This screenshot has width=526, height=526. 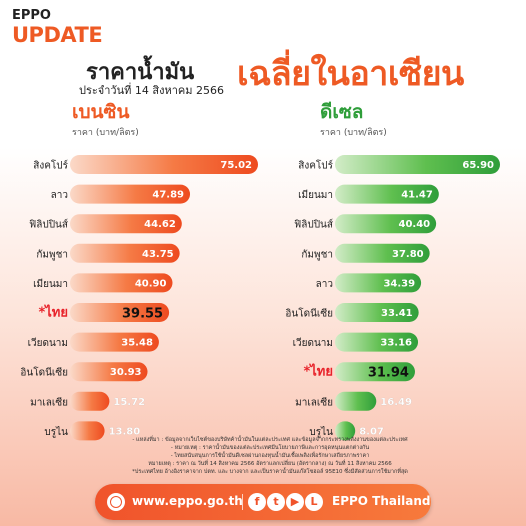 What do you see at coordinates (399, 283) in the screenshot?
I see `value-label: 34.39` at bounding box center [399, 283].